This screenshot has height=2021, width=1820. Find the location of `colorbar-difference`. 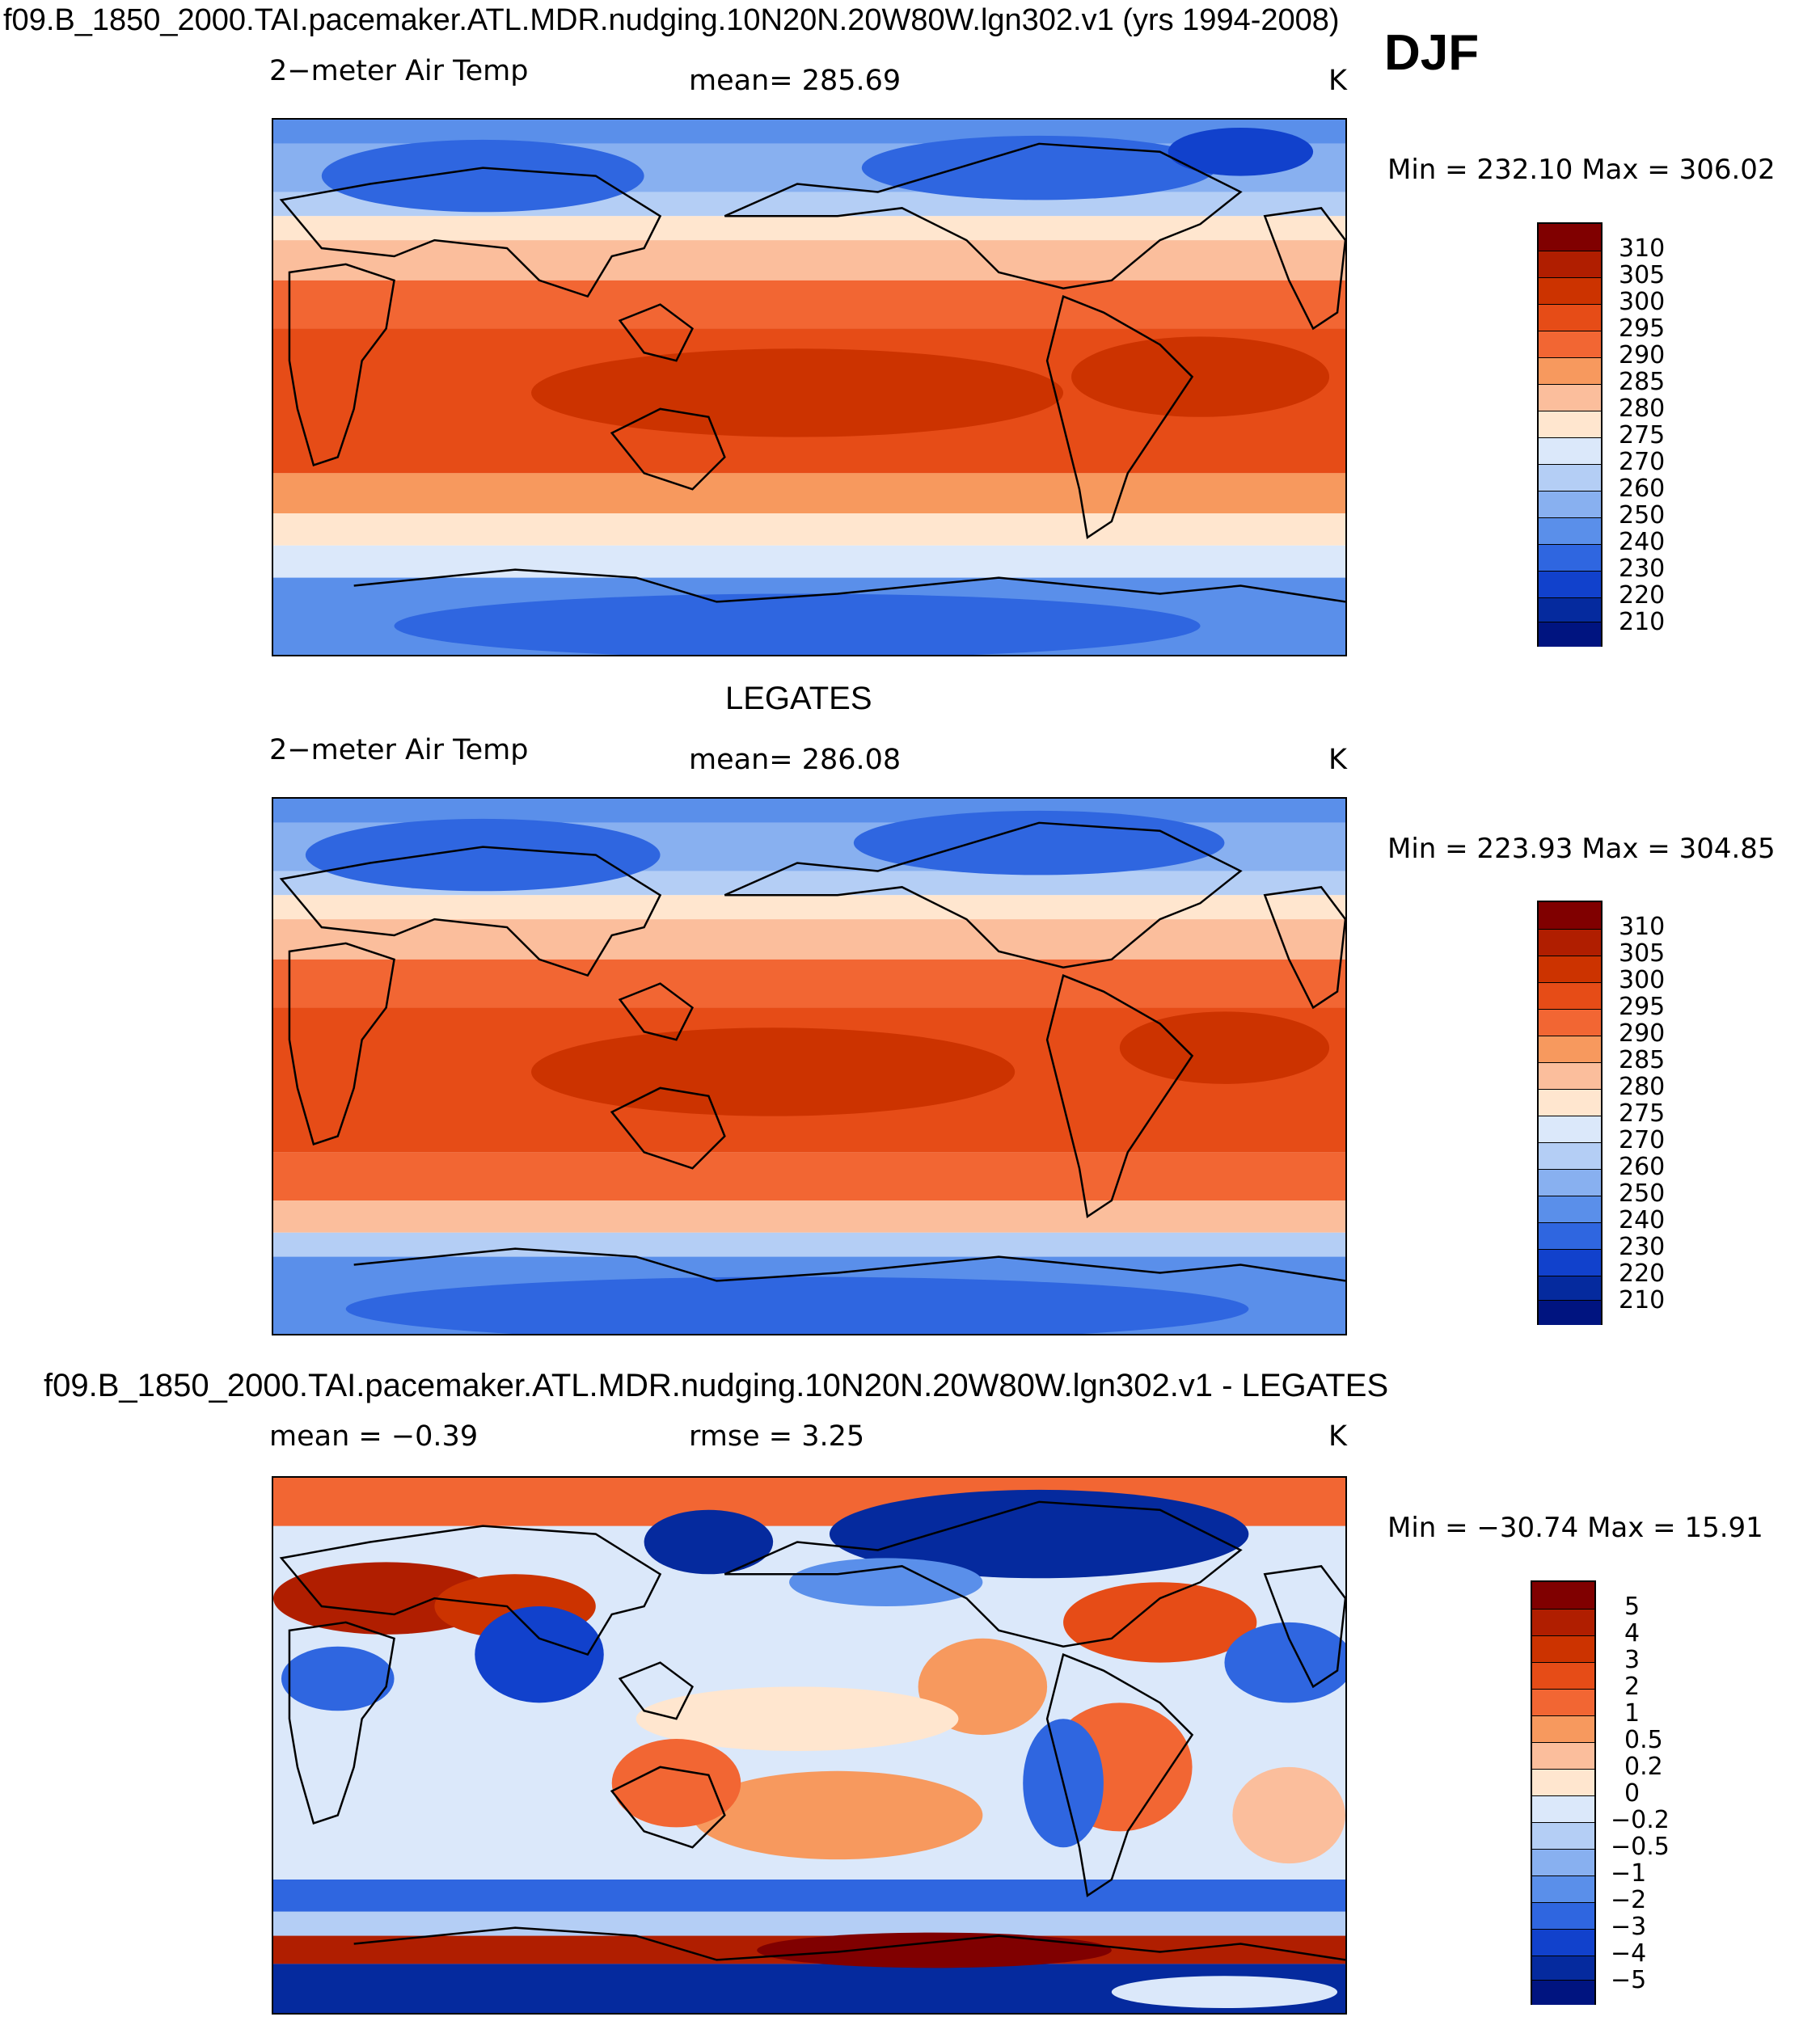

colorbar-difference is located at coordinates (1563, 1793).